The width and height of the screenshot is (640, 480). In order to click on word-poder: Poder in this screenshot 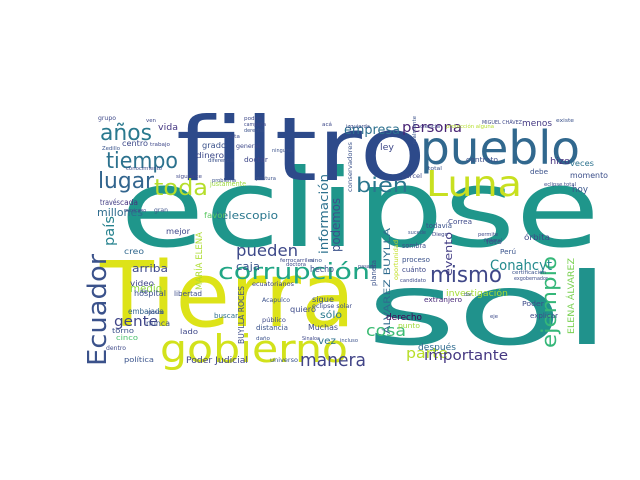, I will do `click(533, 304)`.